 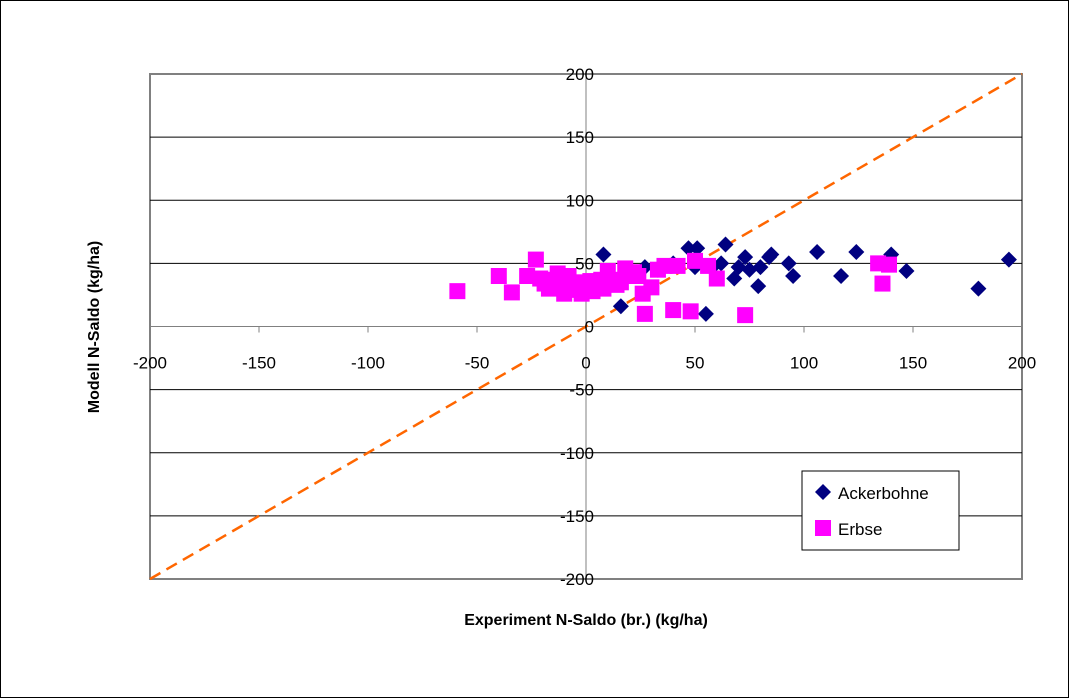 I want to click on legend-marker-ackerbohne, so click(x=823, y=492).